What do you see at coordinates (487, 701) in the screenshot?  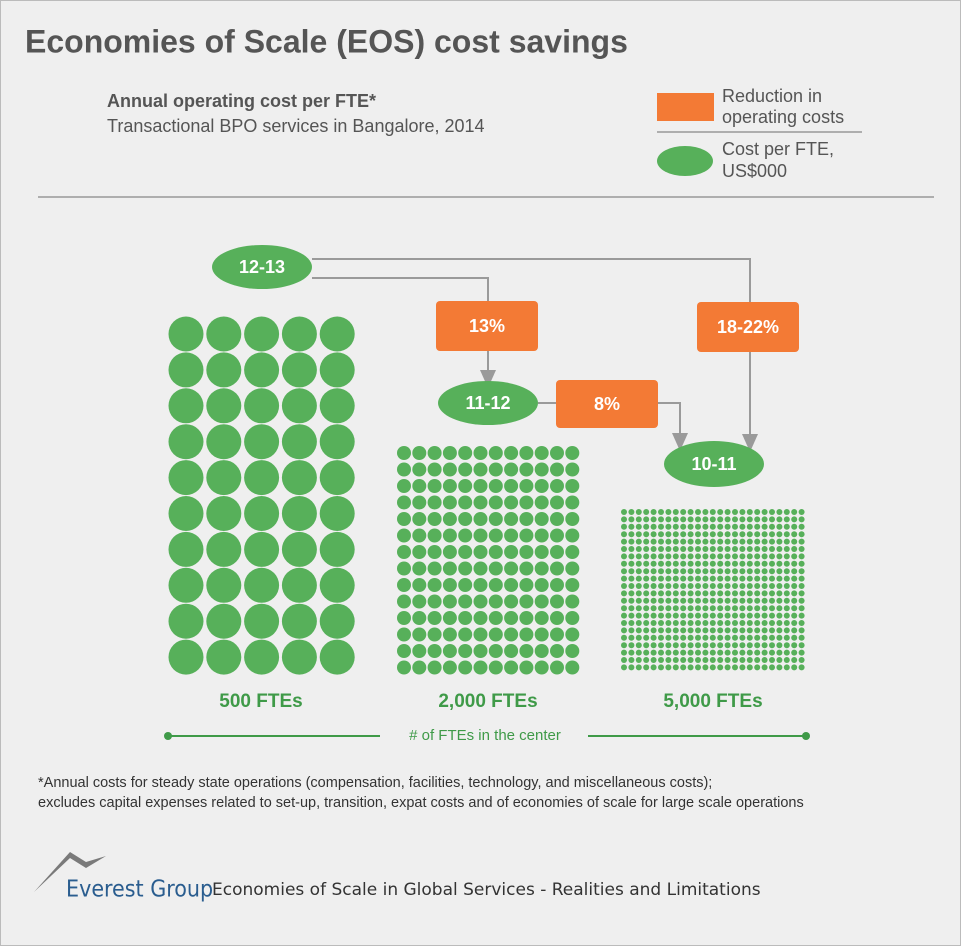 I see `group-label: 2,000 FTEs` at bounding box center [487, 701].